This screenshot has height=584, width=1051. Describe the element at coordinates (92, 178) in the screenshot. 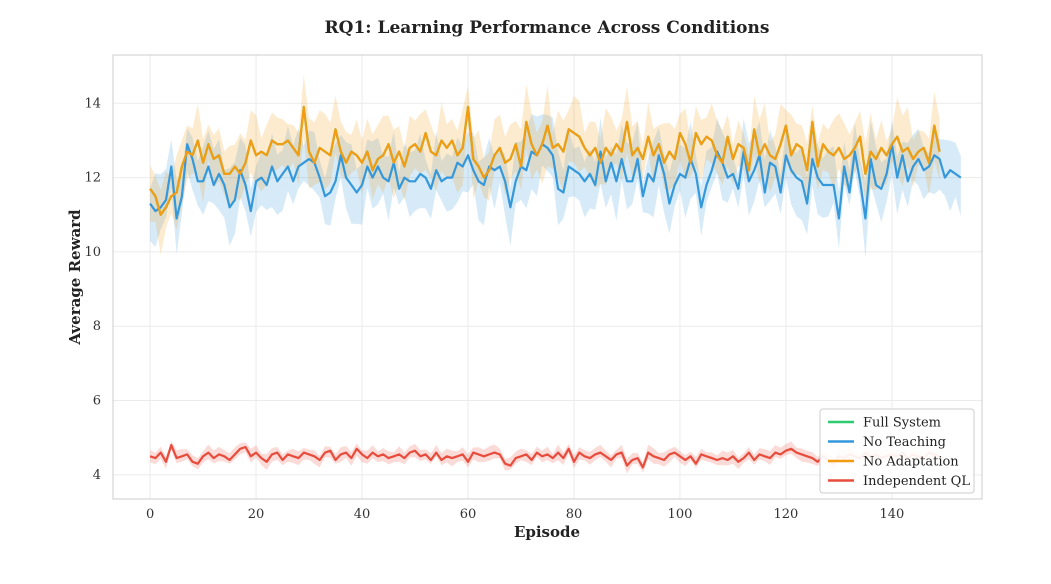

I see `y-tick-label: 12` at that location.